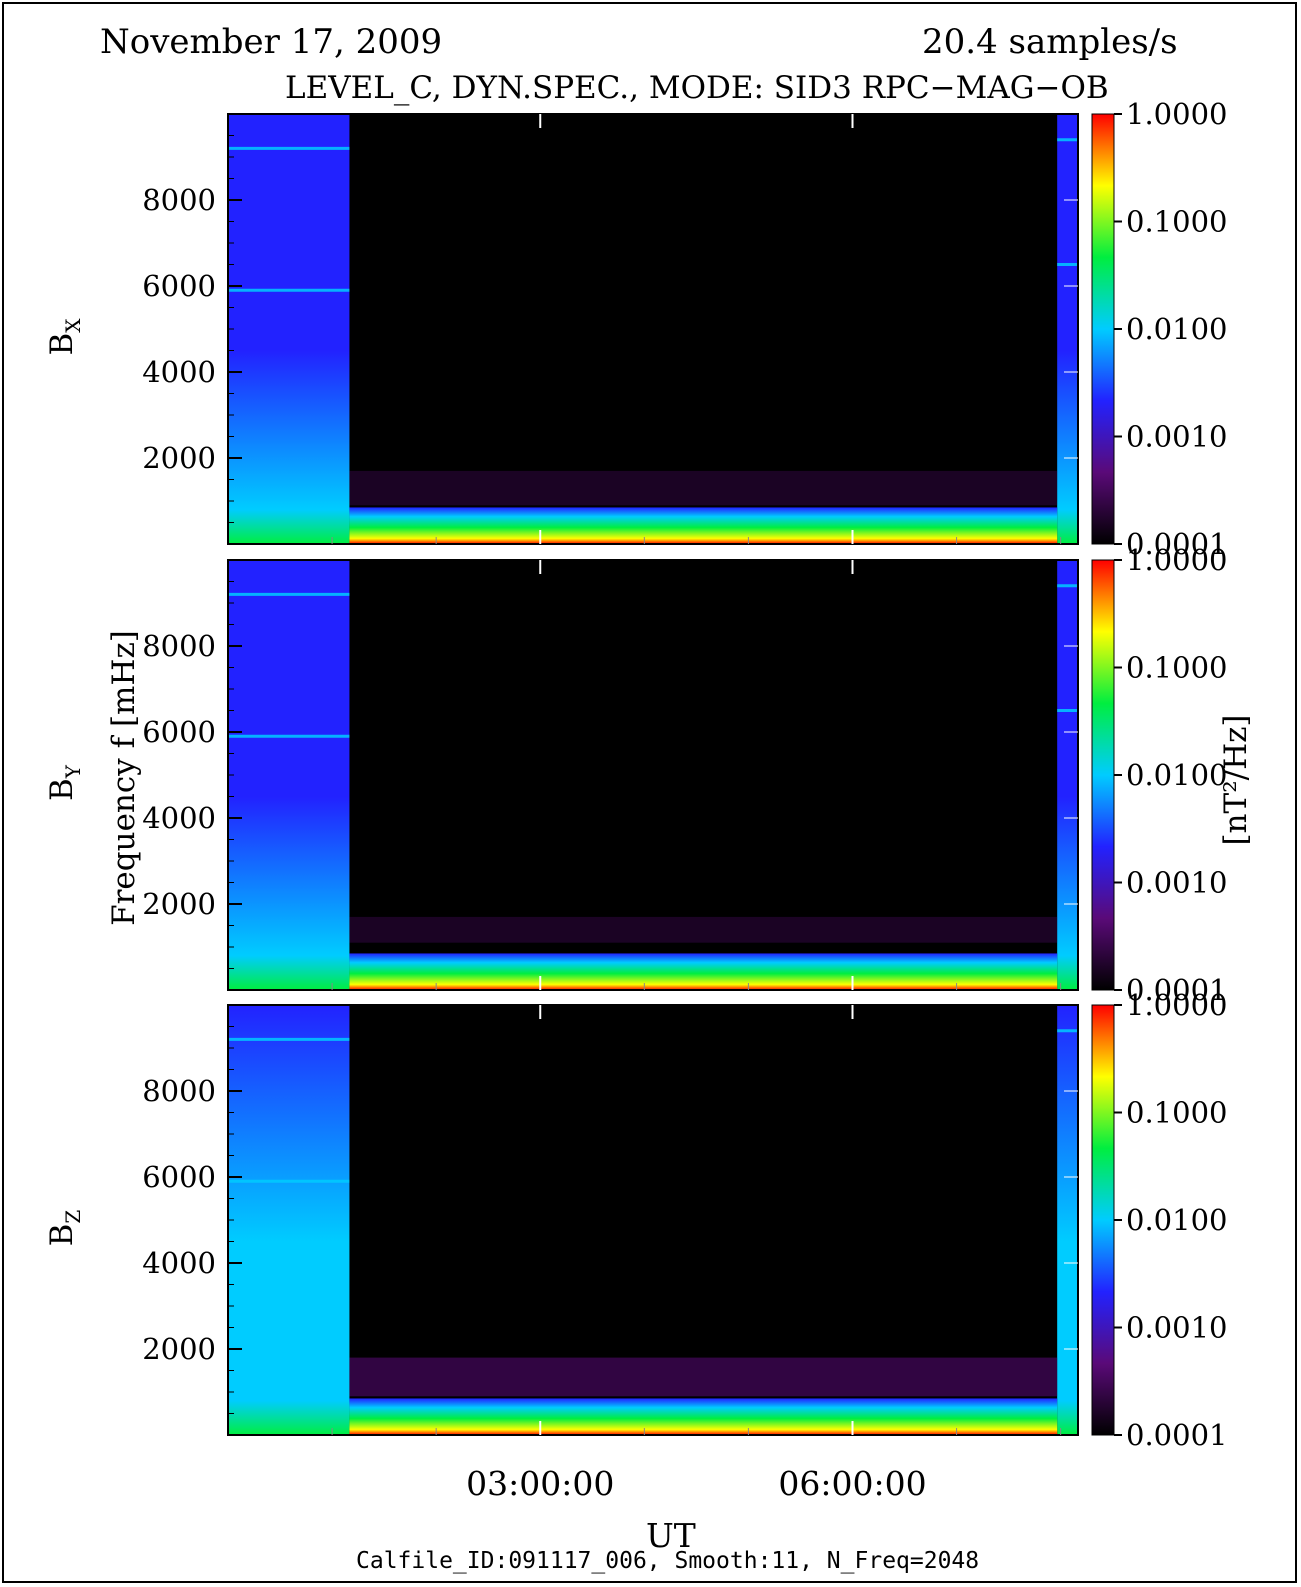 The image size is (1301, 1587). Describe the element at coordinates (73, 771) in the screenshot. I see `component-subscript: Y` at that location.